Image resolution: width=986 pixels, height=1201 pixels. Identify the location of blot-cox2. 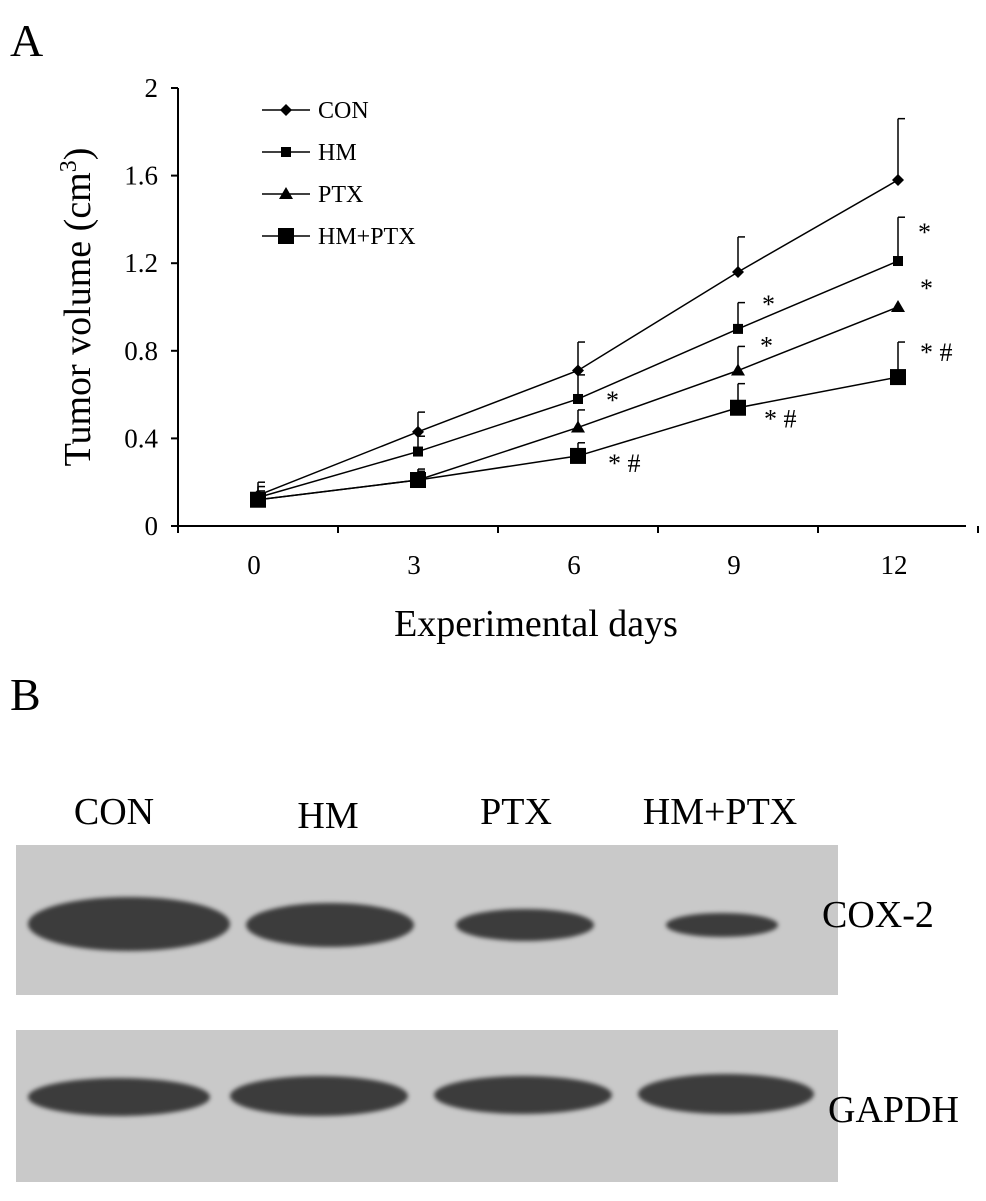
(427, 920).